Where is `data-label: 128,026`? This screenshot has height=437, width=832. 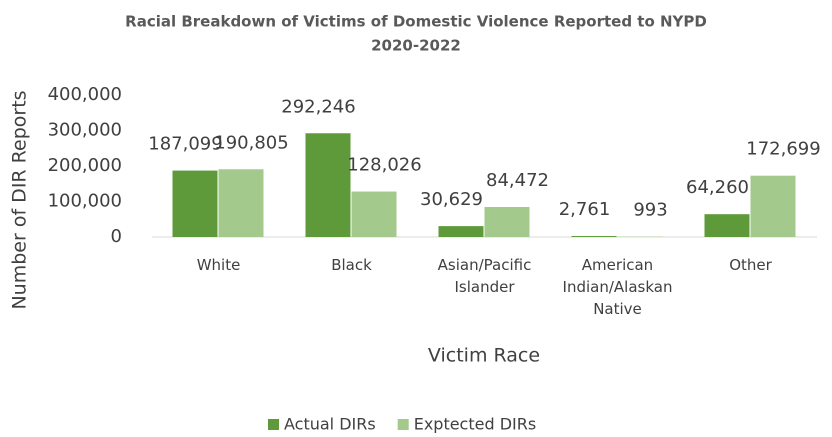 data-label: 128,026 is located at coordinates (384, 165).